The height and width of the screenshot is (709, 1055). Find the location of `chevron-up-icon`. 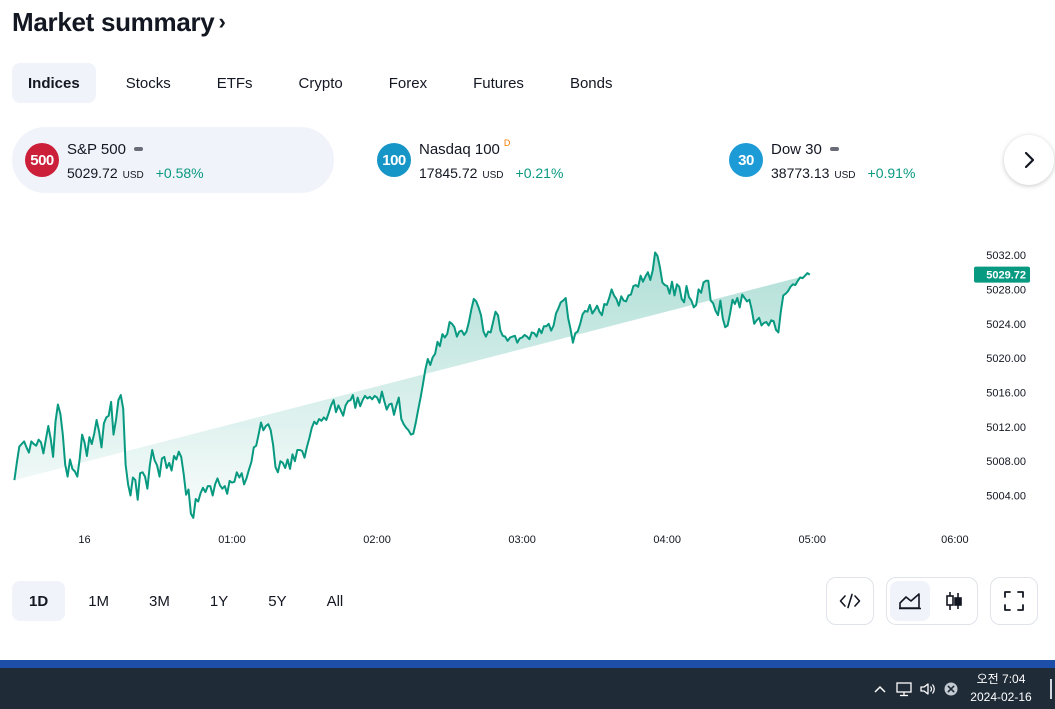

chevron-up-icon is located at coordinates (880, 689).